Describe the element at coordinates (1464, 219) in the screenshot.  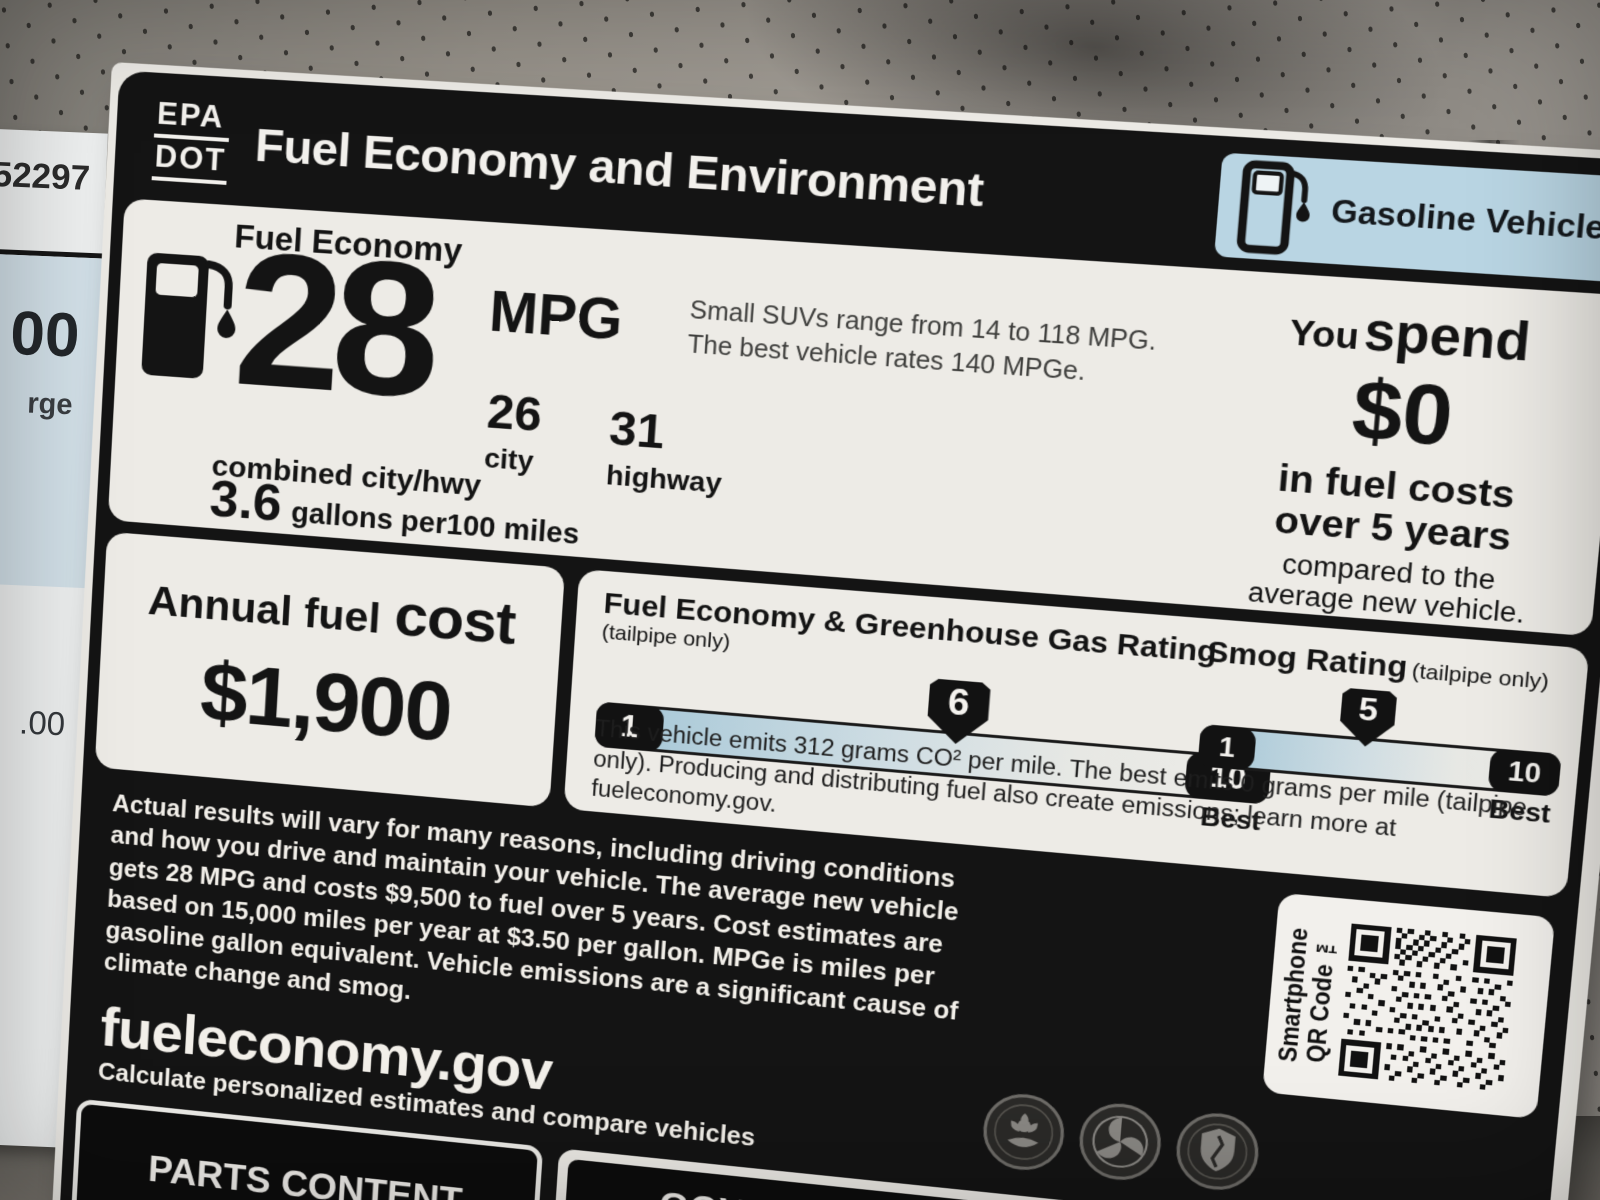
I see `vehicle-type-text: Gasoline Vehicle` at that location.